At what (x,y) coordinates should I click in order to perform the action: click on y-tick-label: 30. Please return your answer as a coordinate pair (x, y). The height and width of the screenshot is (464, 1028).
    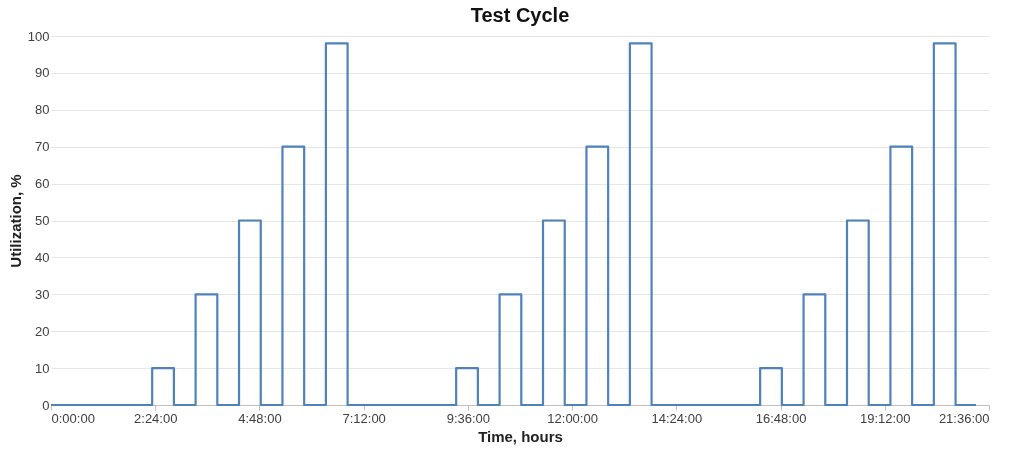
    Looking at the image, I should click on (42, 294).